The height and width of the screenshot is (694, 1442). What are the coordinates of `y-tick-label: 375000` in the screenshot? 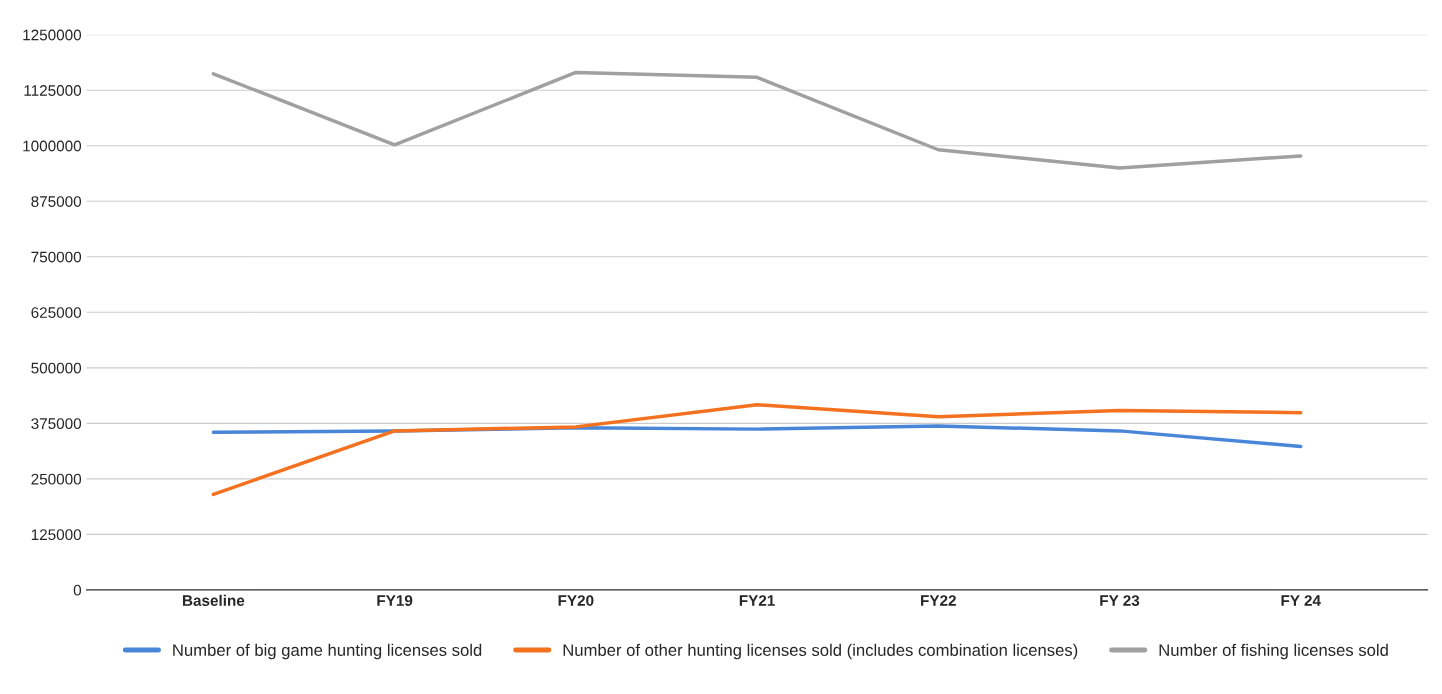 It's located at (56, 424).